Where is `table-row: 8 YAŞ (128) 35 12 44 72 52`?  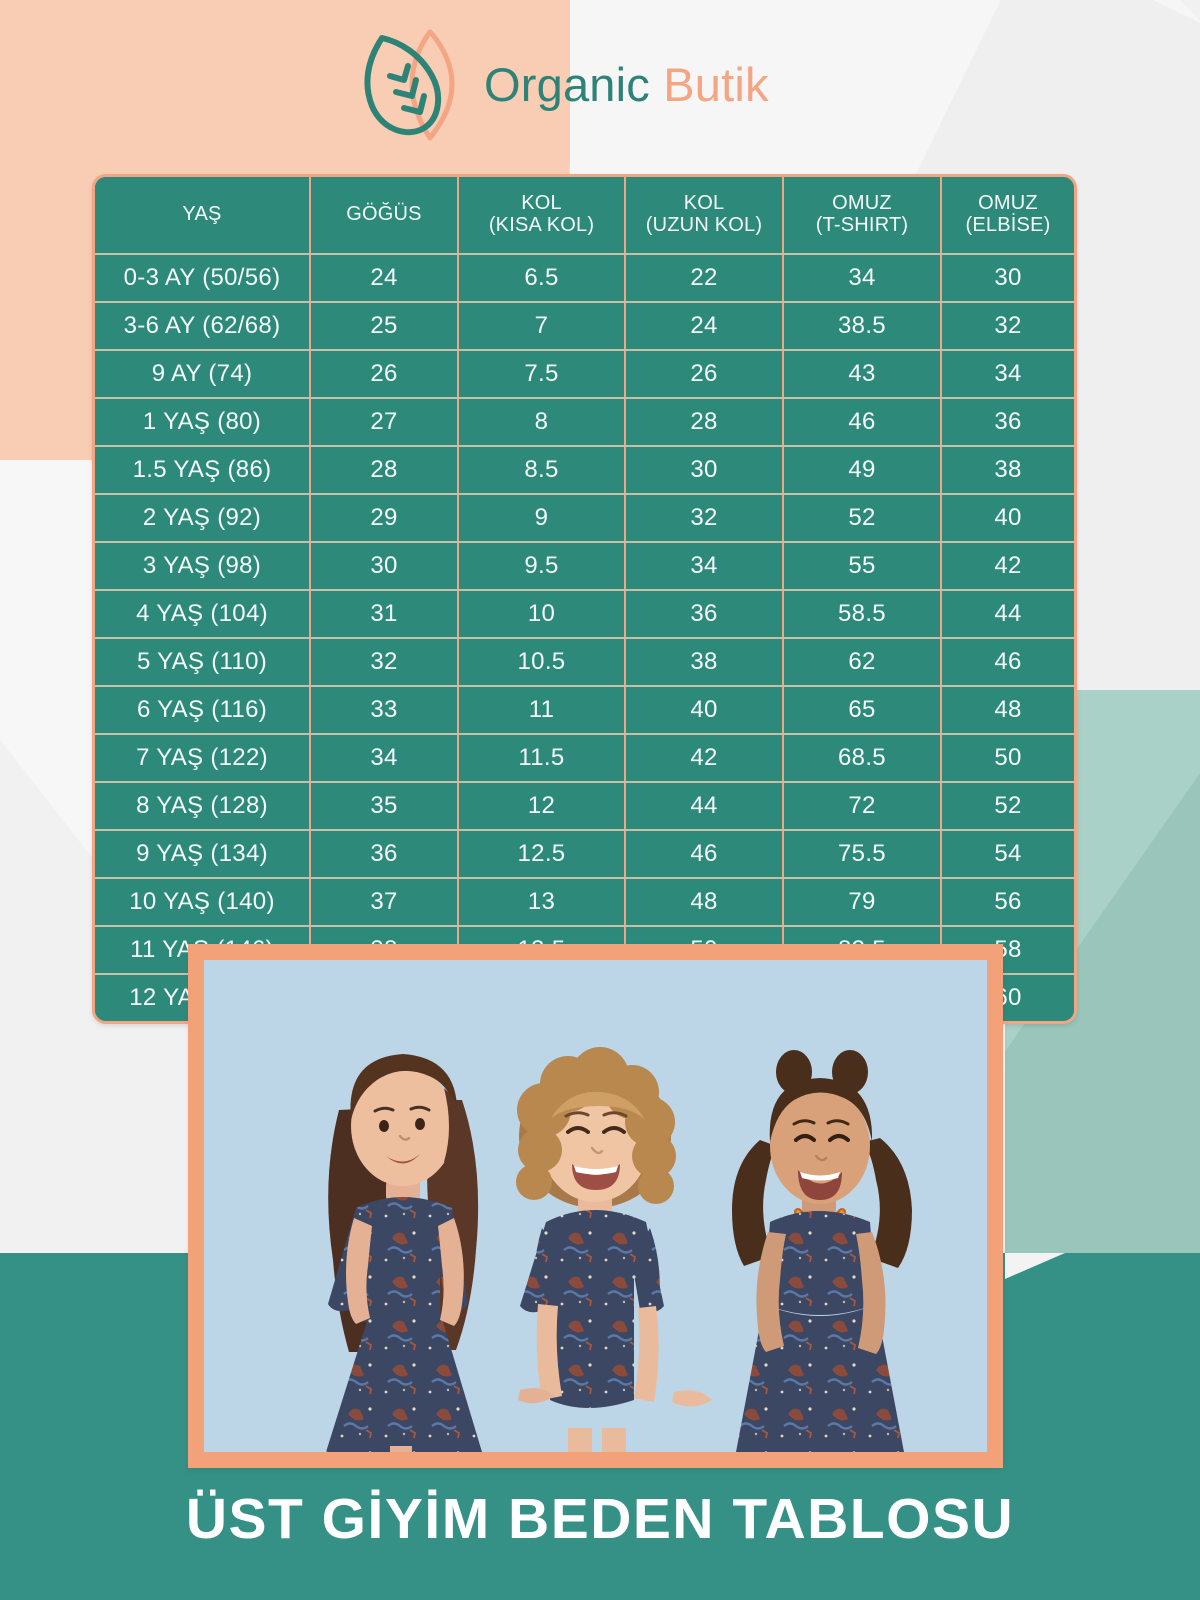 table-row: 8 YAŞ (128) 35 12 44 72 52 is located at coordinates (584, 806).